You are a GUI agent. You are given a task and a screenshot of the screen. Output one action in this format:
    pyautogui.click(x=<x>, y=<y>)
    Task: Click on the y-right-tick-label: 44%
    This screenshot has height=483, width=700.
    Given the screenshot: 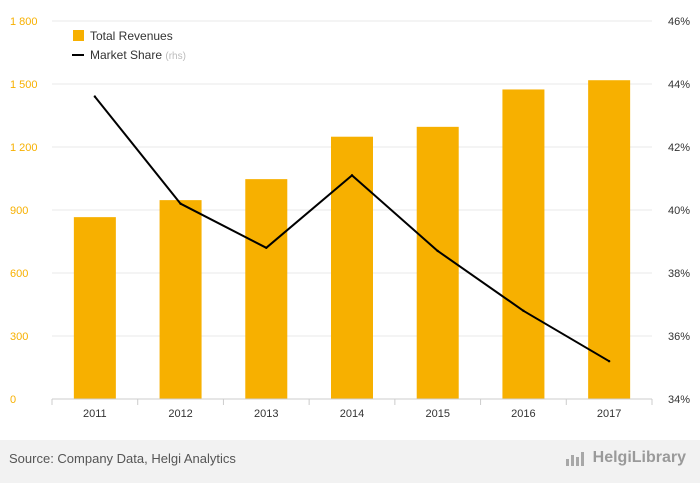 What is the action you would take?
    pyautogui.click(x=679, y=85)
    